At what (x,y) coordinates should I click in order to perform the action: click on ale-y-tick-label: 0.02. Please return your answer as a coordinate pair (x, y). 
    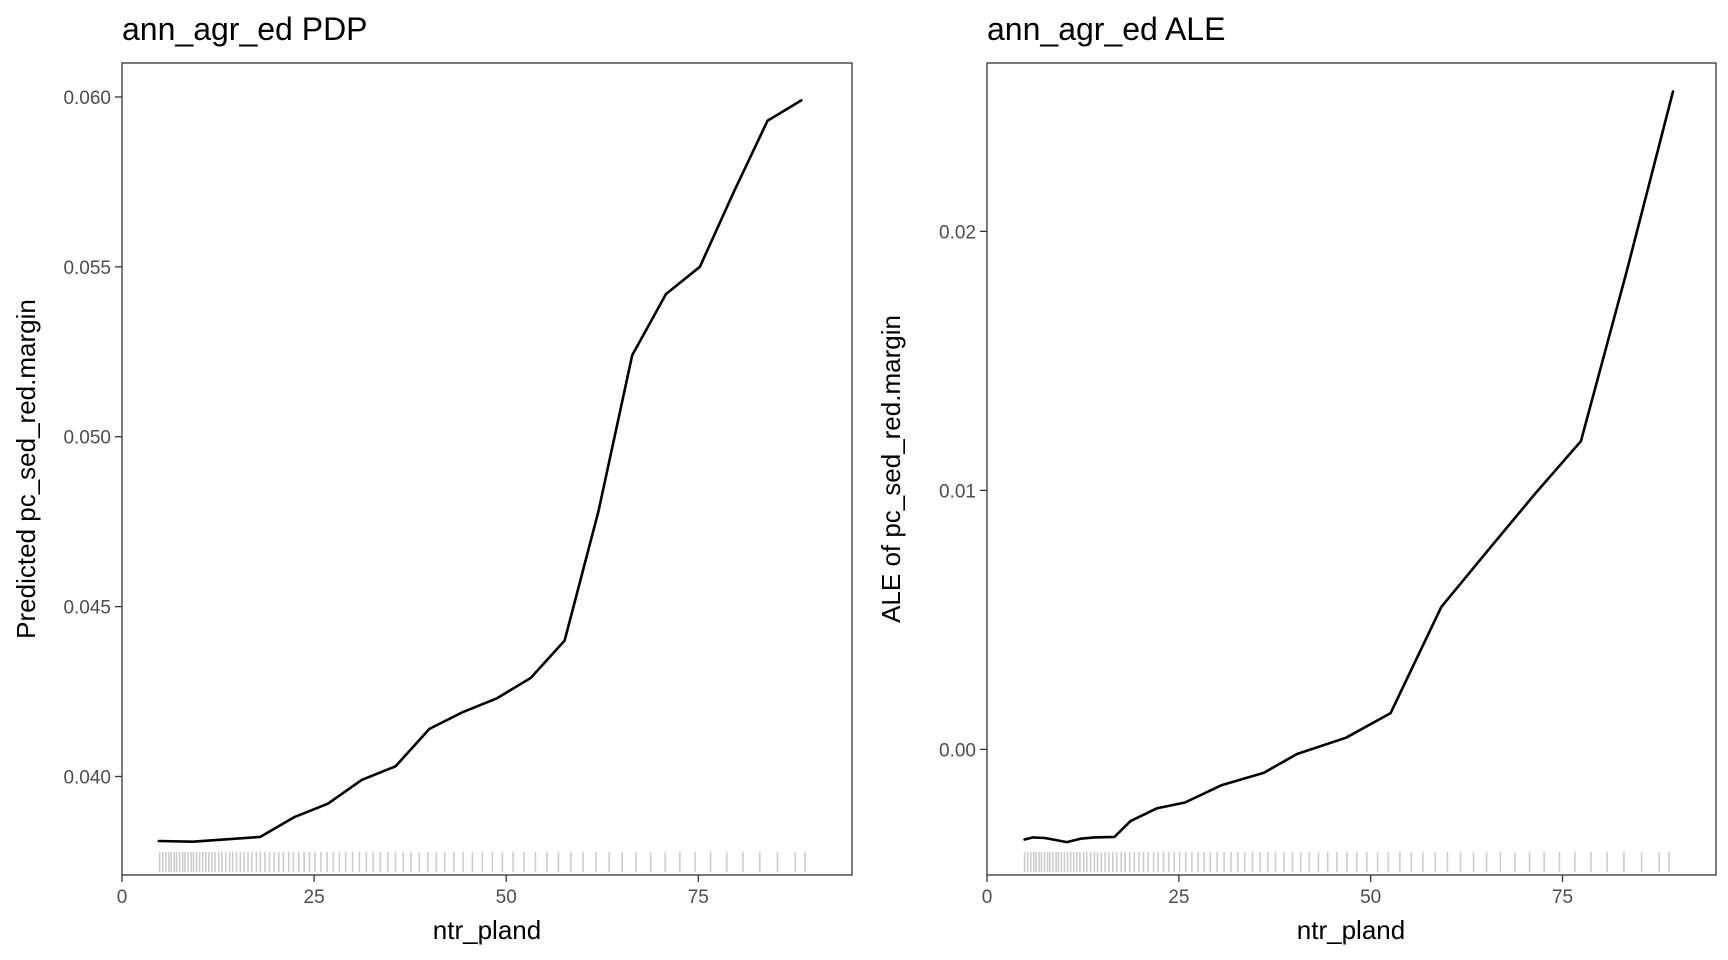
    Looking at the image, I should click on (957, 232).